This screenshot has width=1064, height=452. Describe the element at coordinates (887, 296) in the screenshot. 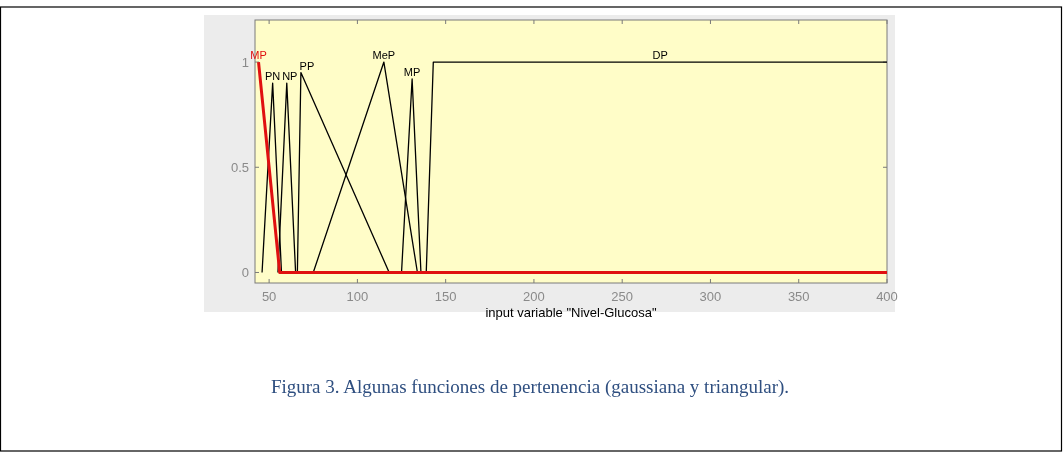

I see `x-tick-label: 400` at that location.